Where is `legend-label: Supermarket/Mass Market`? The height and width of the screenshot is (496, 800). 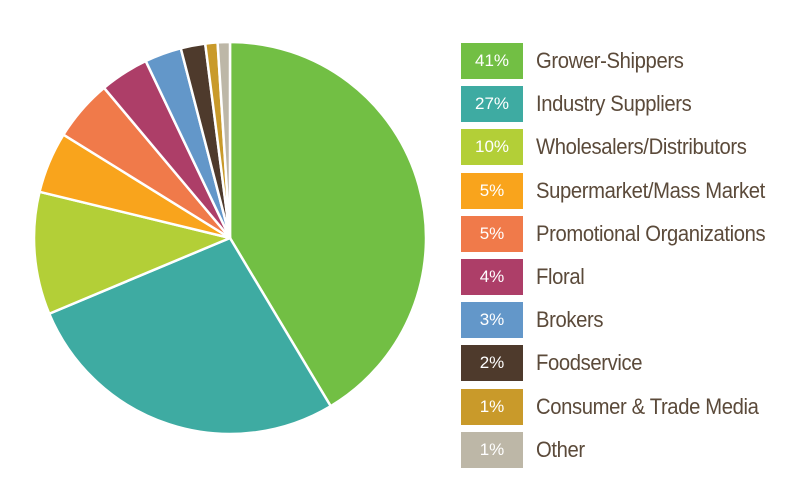 legend-label: Supermarket/Mass Market is located at coordinates (650, 190).